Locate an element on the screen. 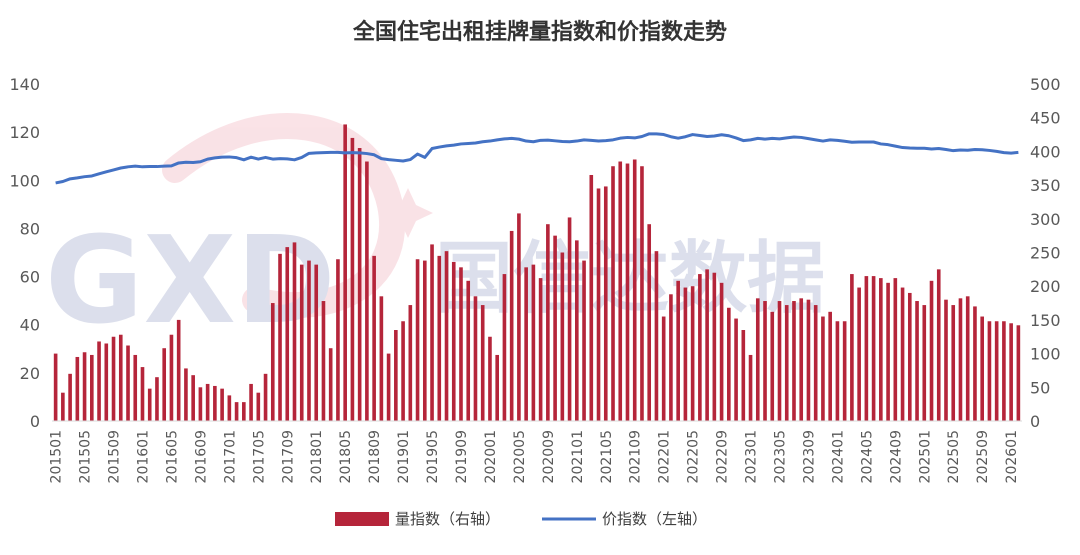  line-price-index is located at coordinates (537, 158).